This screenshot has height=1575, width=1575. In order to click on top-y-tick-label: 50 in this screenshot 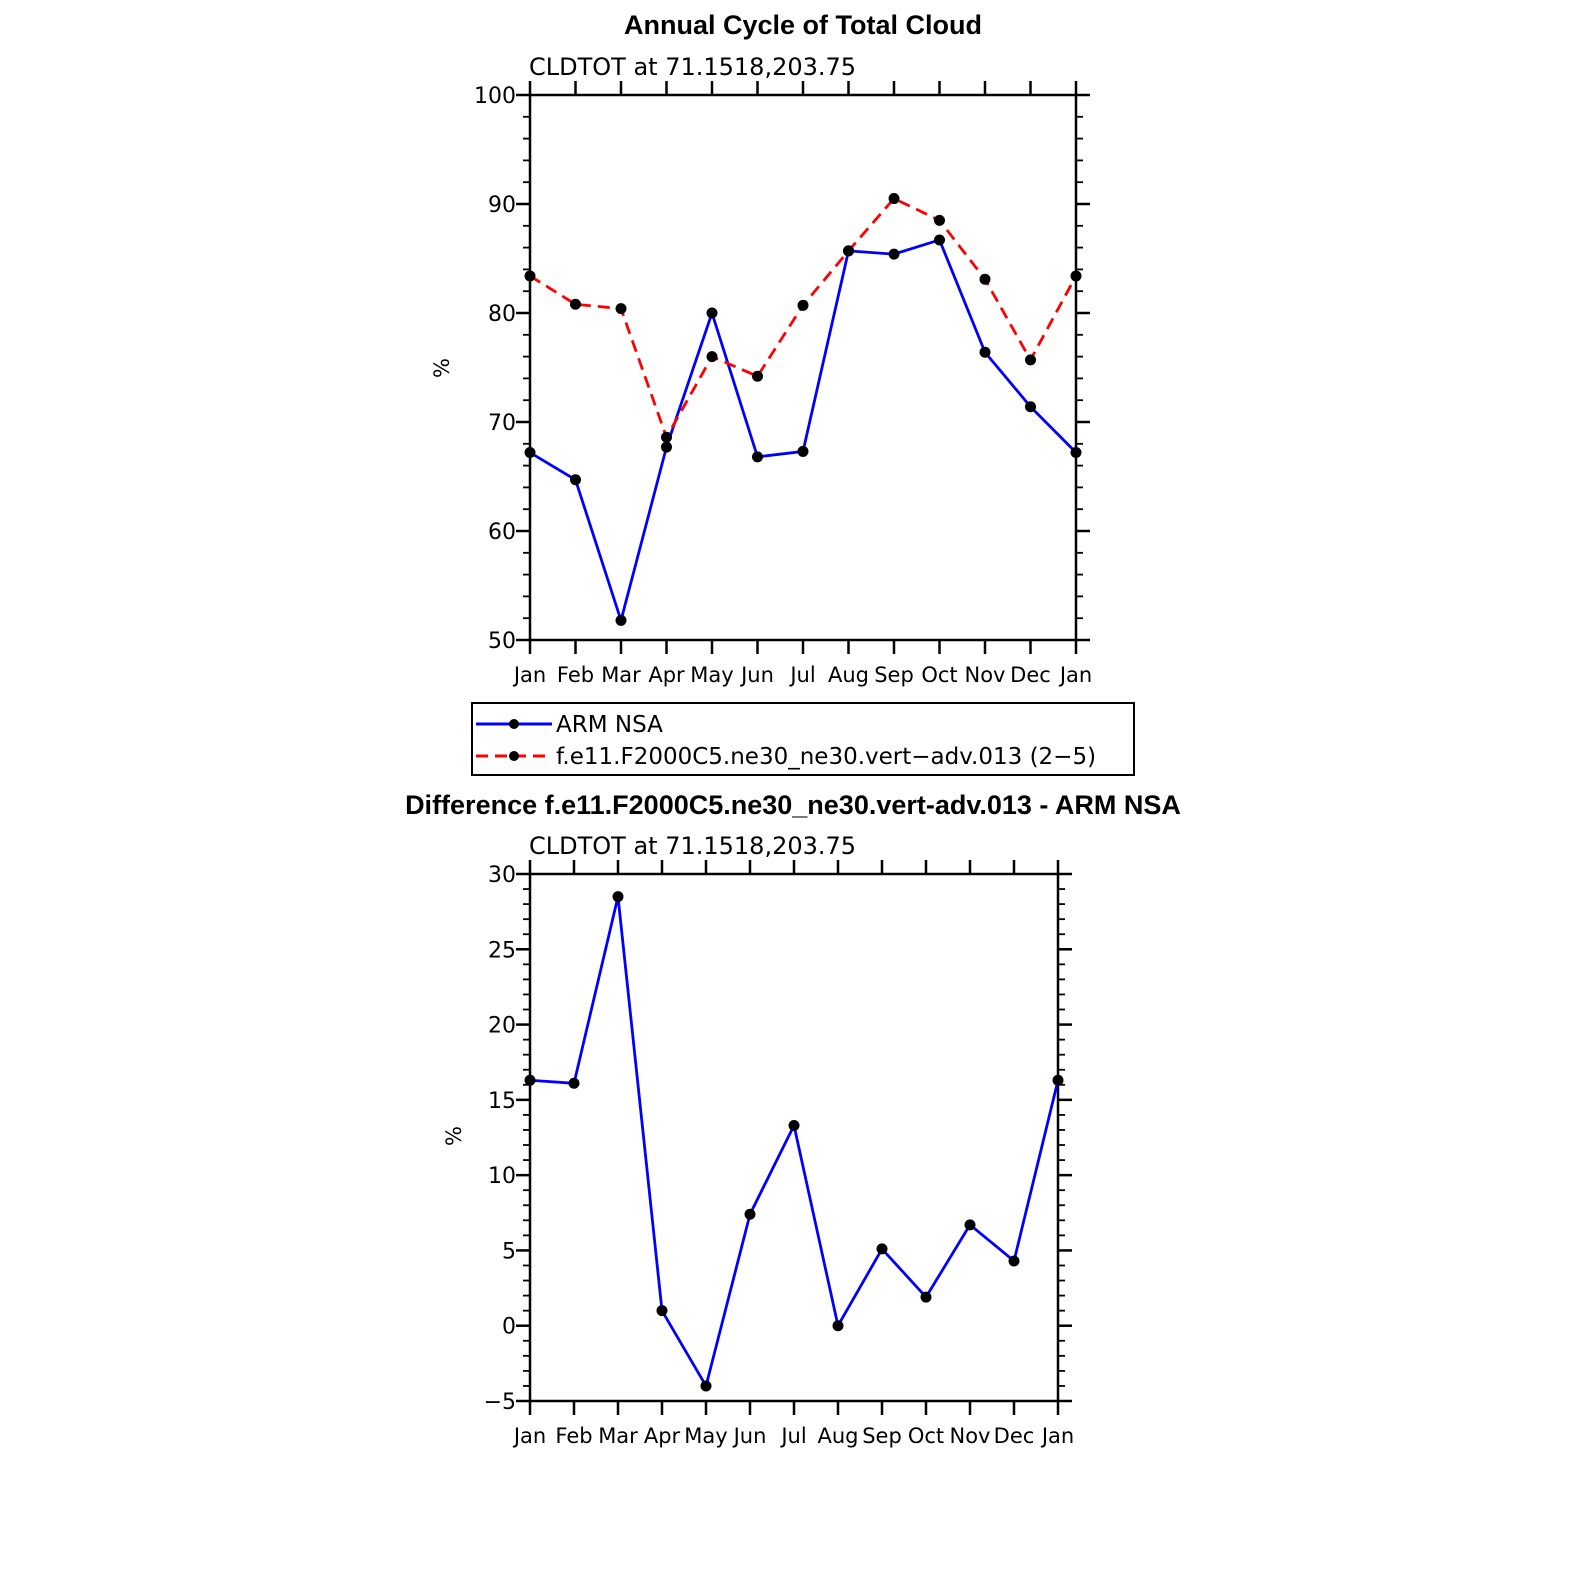, I will do `click(502, 641)`.